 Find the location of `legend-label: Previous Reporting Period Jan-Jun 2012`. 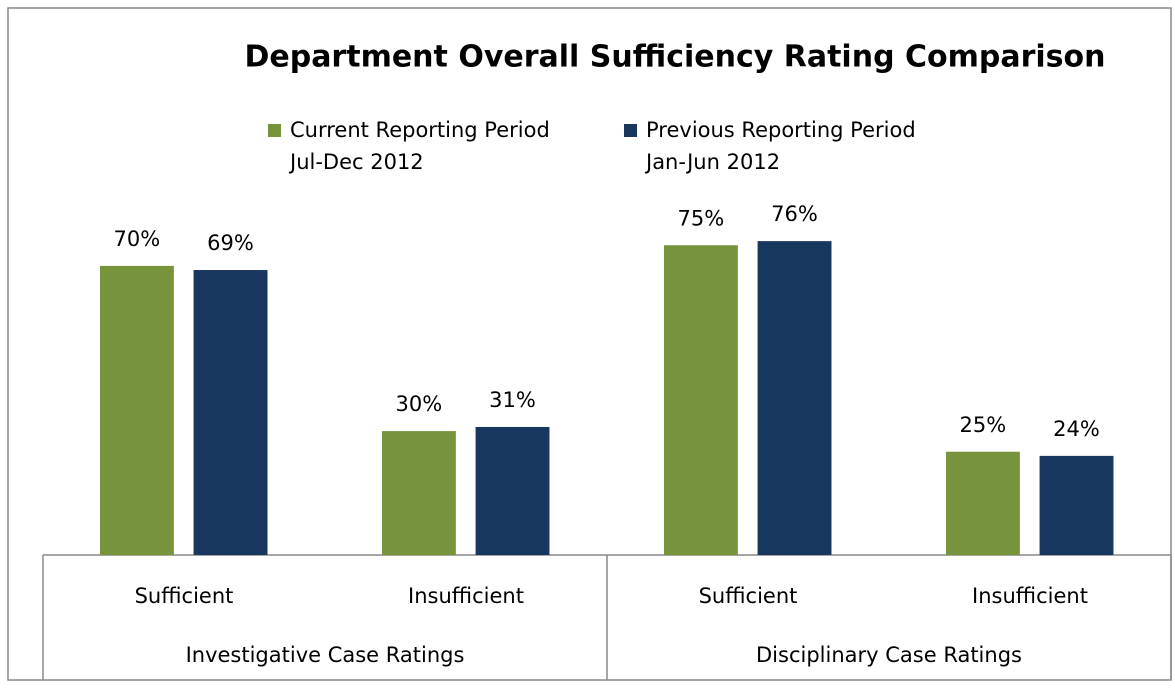

legend-label: Previous Reporting Period Jan-Jun 2012 is located at coordinates (781, 146).